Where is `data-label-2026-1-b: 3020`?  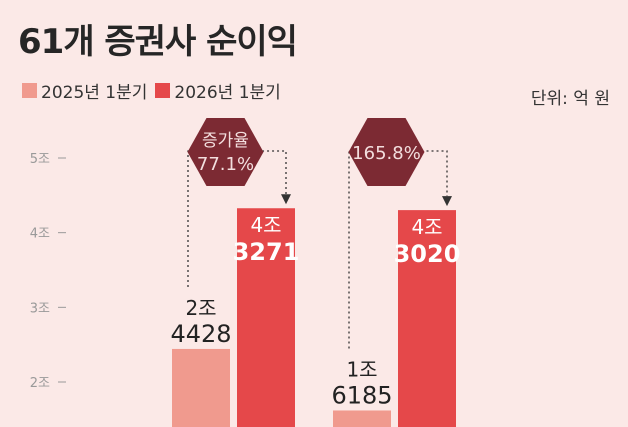 data-label-2026-1-b: 3020 is located at coordinates (427, 254).